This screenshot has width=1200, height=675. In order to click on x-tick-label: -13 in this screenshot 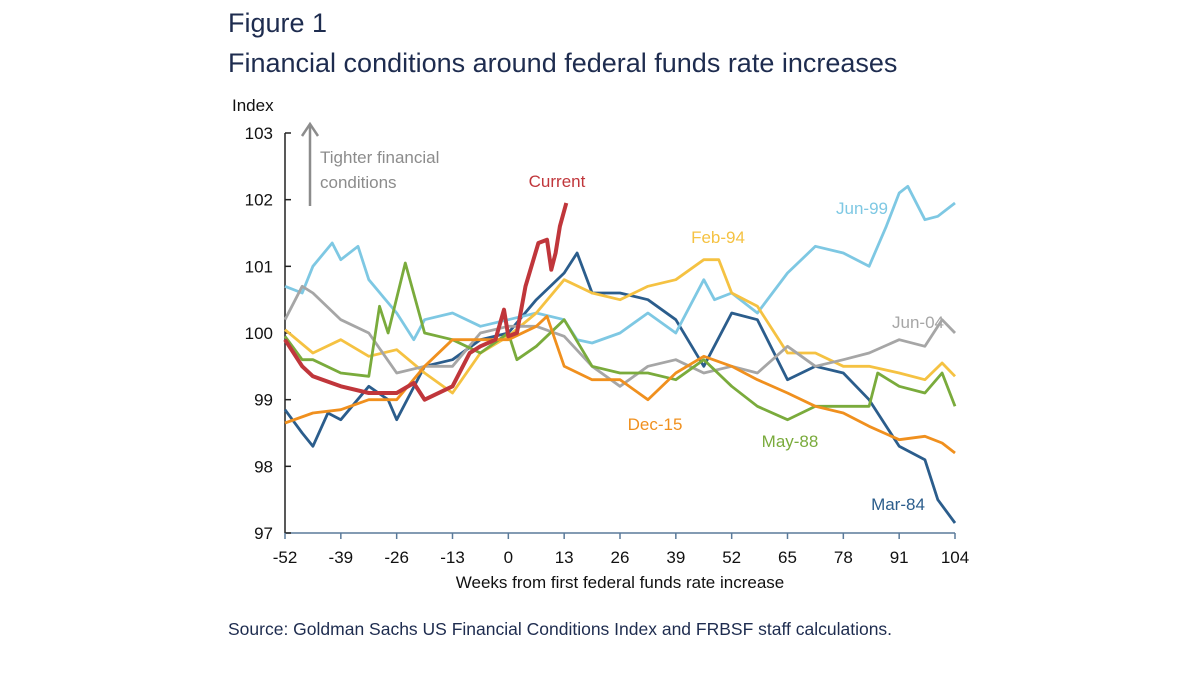, I will do `click(452, 557)`.